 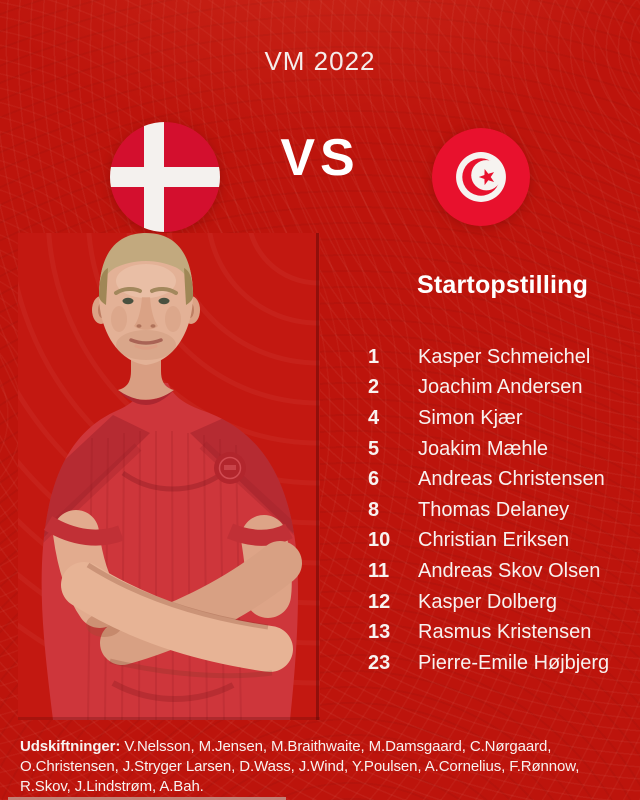 What do you see at coordinates (503, 285) in the screenshot?
I see `lineup-heading: Startopstilling` at bounding box center [503, 285].